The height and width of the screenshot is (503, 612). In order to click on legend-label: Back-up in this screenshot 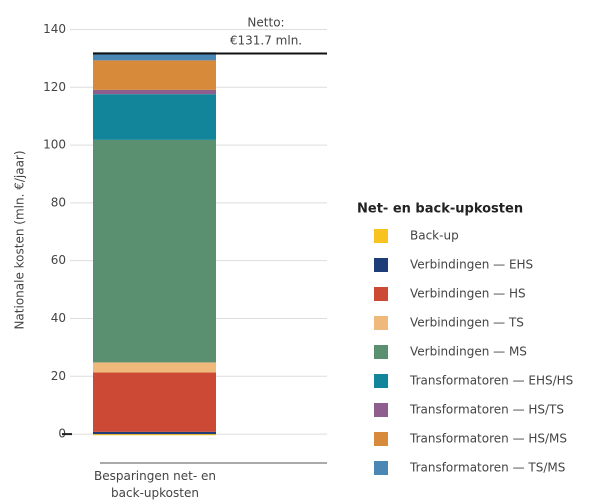, I will do `click(434, 236)`.